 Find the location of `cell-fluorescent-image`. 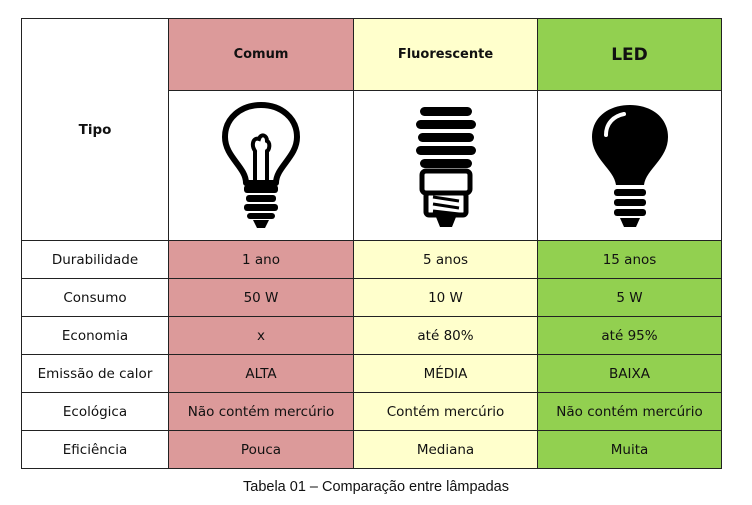

cell-fluorescent-image is located at coordinates (445, 165).